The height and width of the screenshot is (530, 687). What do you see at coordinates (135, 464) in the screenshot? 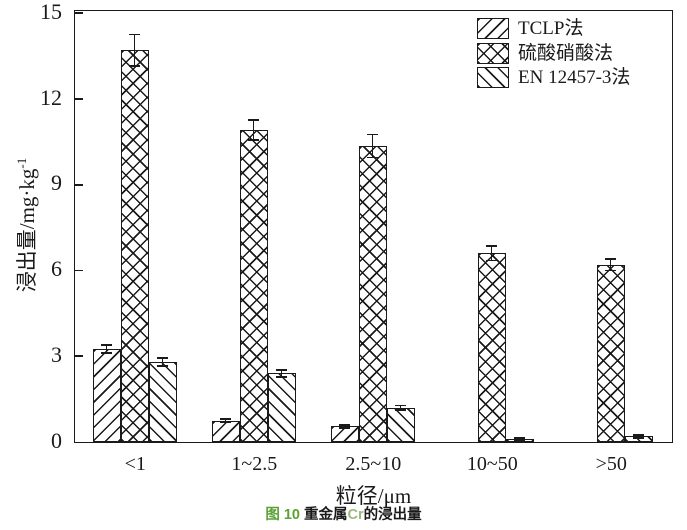
I see `x-tick-label: <1` at bounding box center [135, 464].